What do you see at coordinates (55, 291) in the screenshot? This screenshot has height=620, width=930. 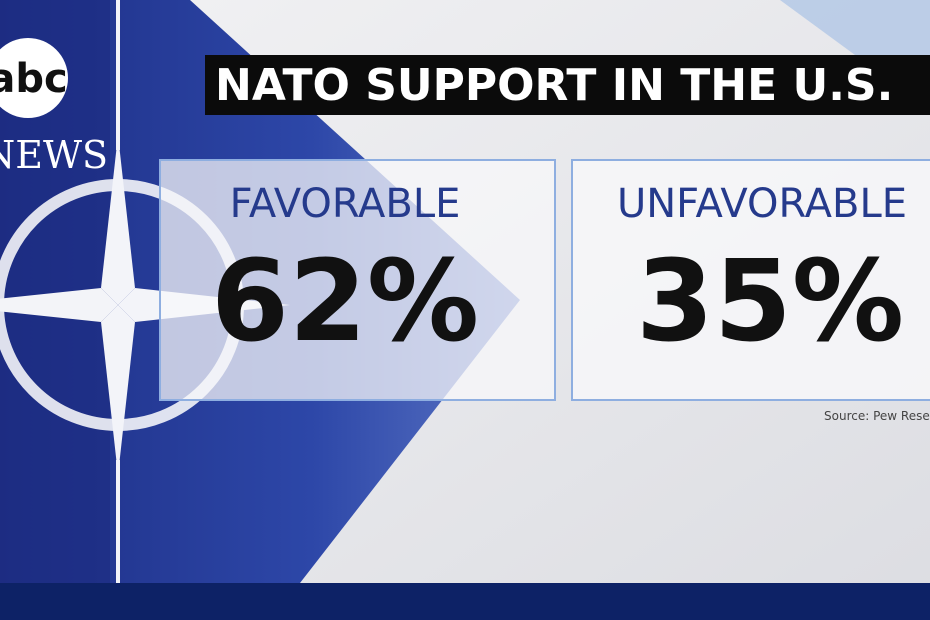 I see `blue-panel-shade` at bounding box center [55, 291].